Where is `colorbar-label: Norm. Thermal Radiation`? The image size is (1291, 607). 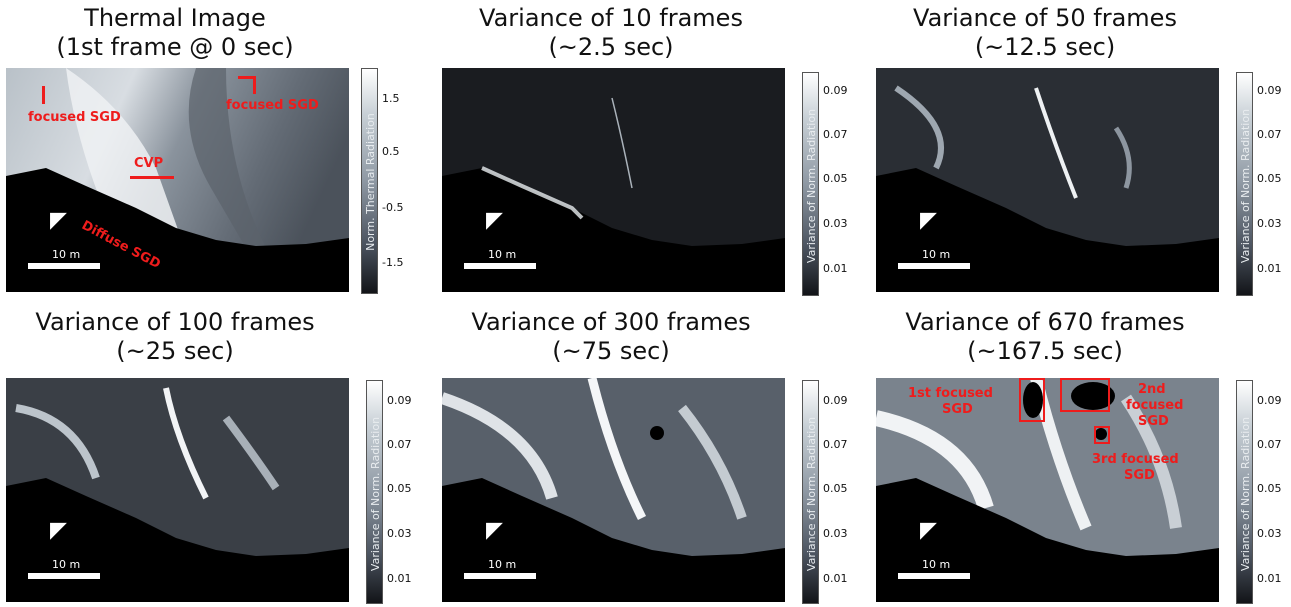
colorbar-label: Norm. Thermal Radiation is located at coordinates (370, 182).